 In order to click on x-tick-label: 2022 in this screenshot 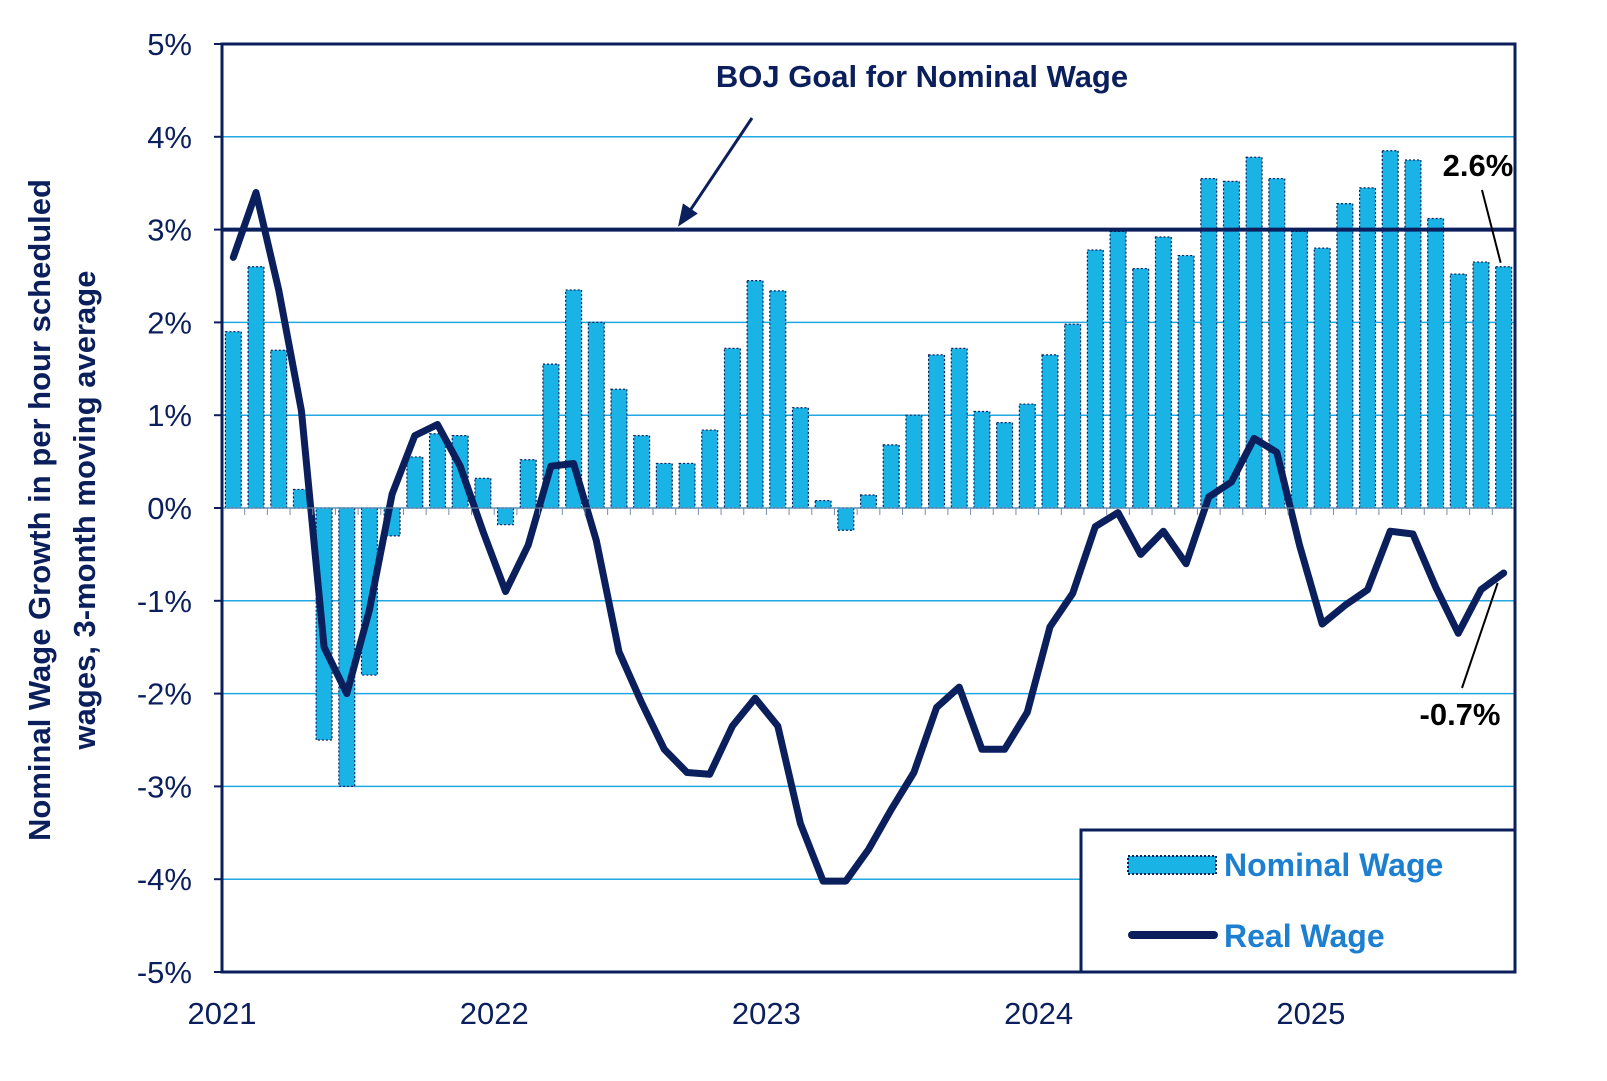, I will do `click(494, 1013)`.